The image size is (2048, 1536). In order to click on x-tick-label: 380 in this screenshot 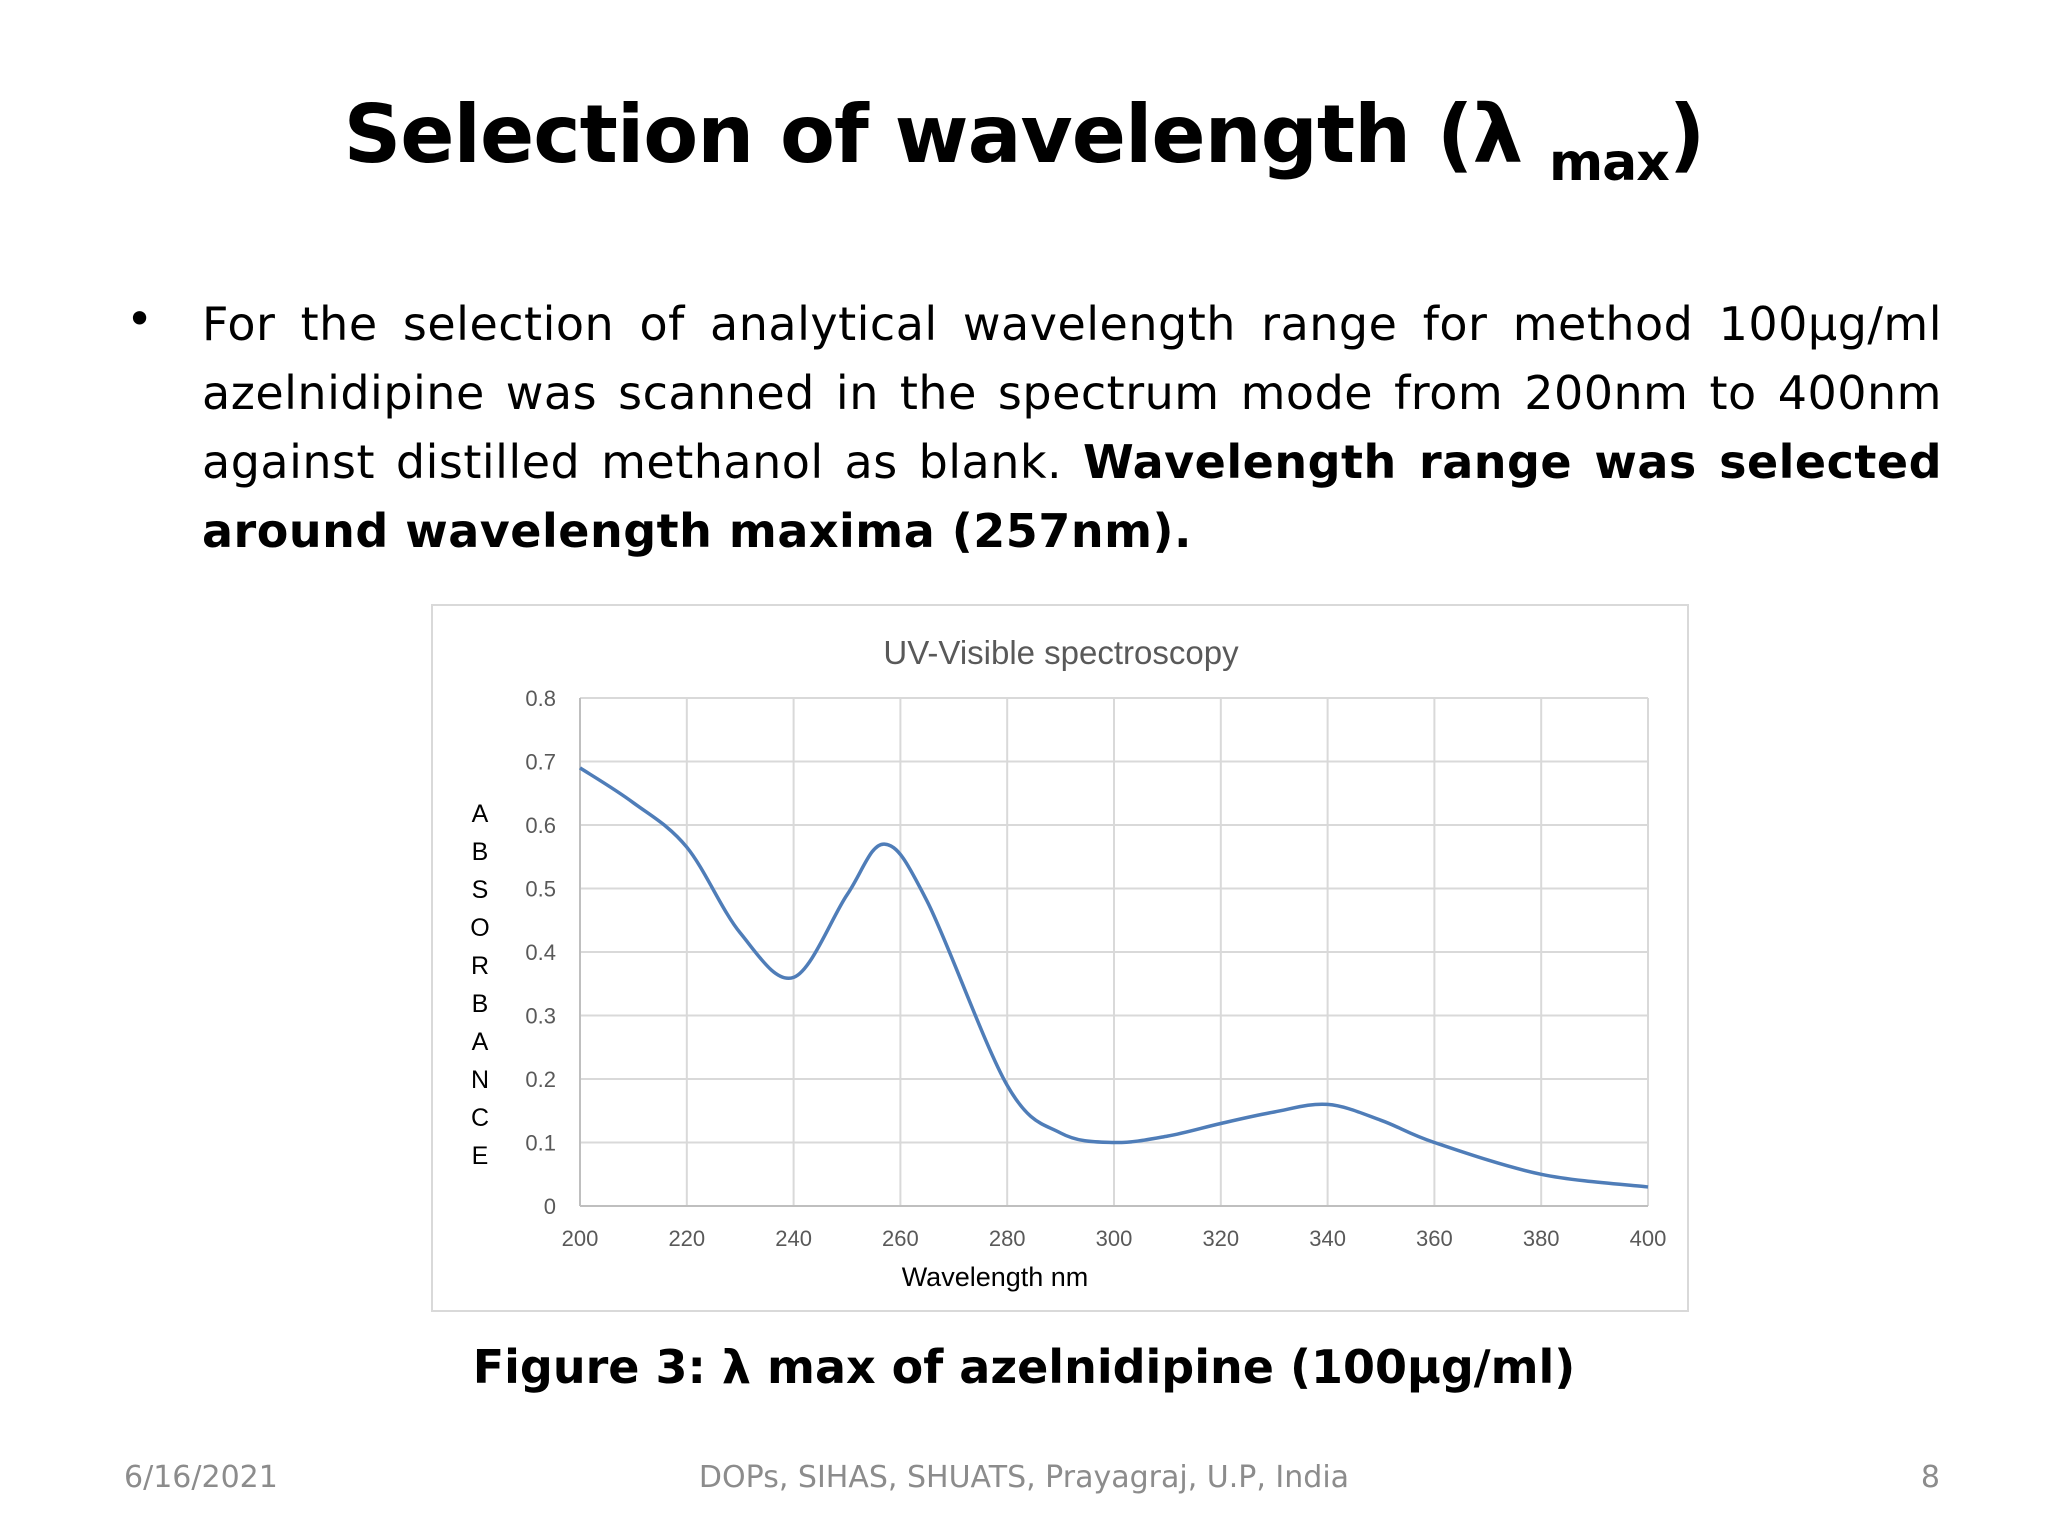, I will do `click(1541, 1238)`.